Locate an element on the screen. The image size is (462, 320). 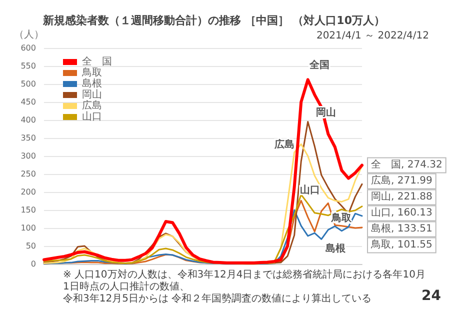
chart-subtitle: 2021/4/1 ～ 2022/4/12 is located at coordinates (373, 36).